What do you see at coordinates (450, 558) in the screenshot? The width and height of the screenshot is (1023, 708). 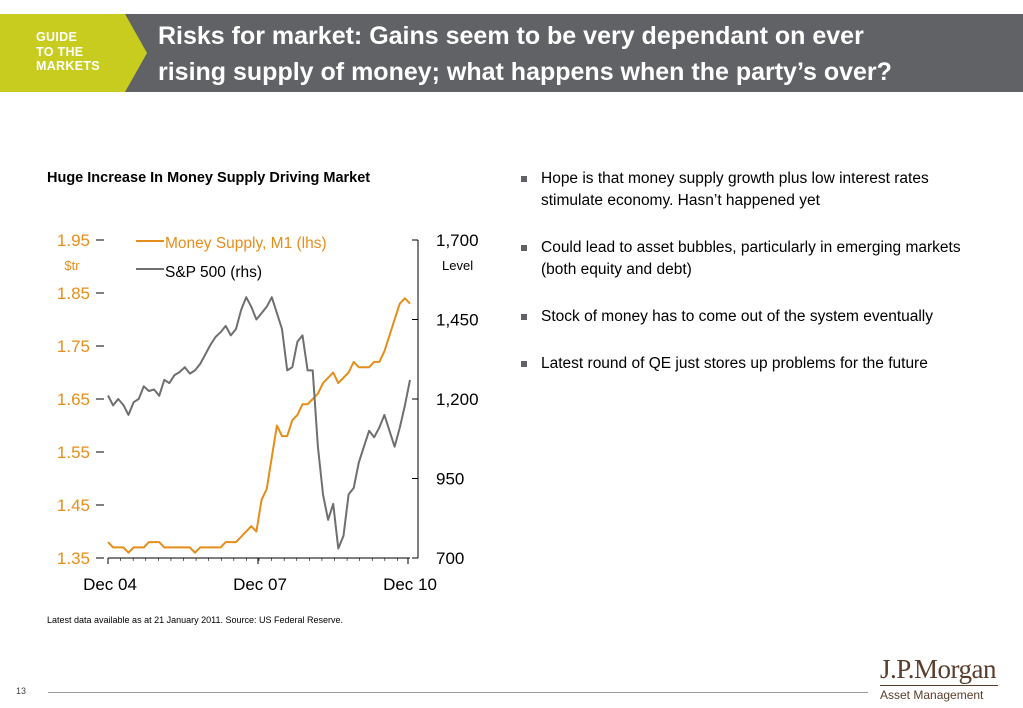 I see `right-tick-label: 700` at bounding box center [450, 558].